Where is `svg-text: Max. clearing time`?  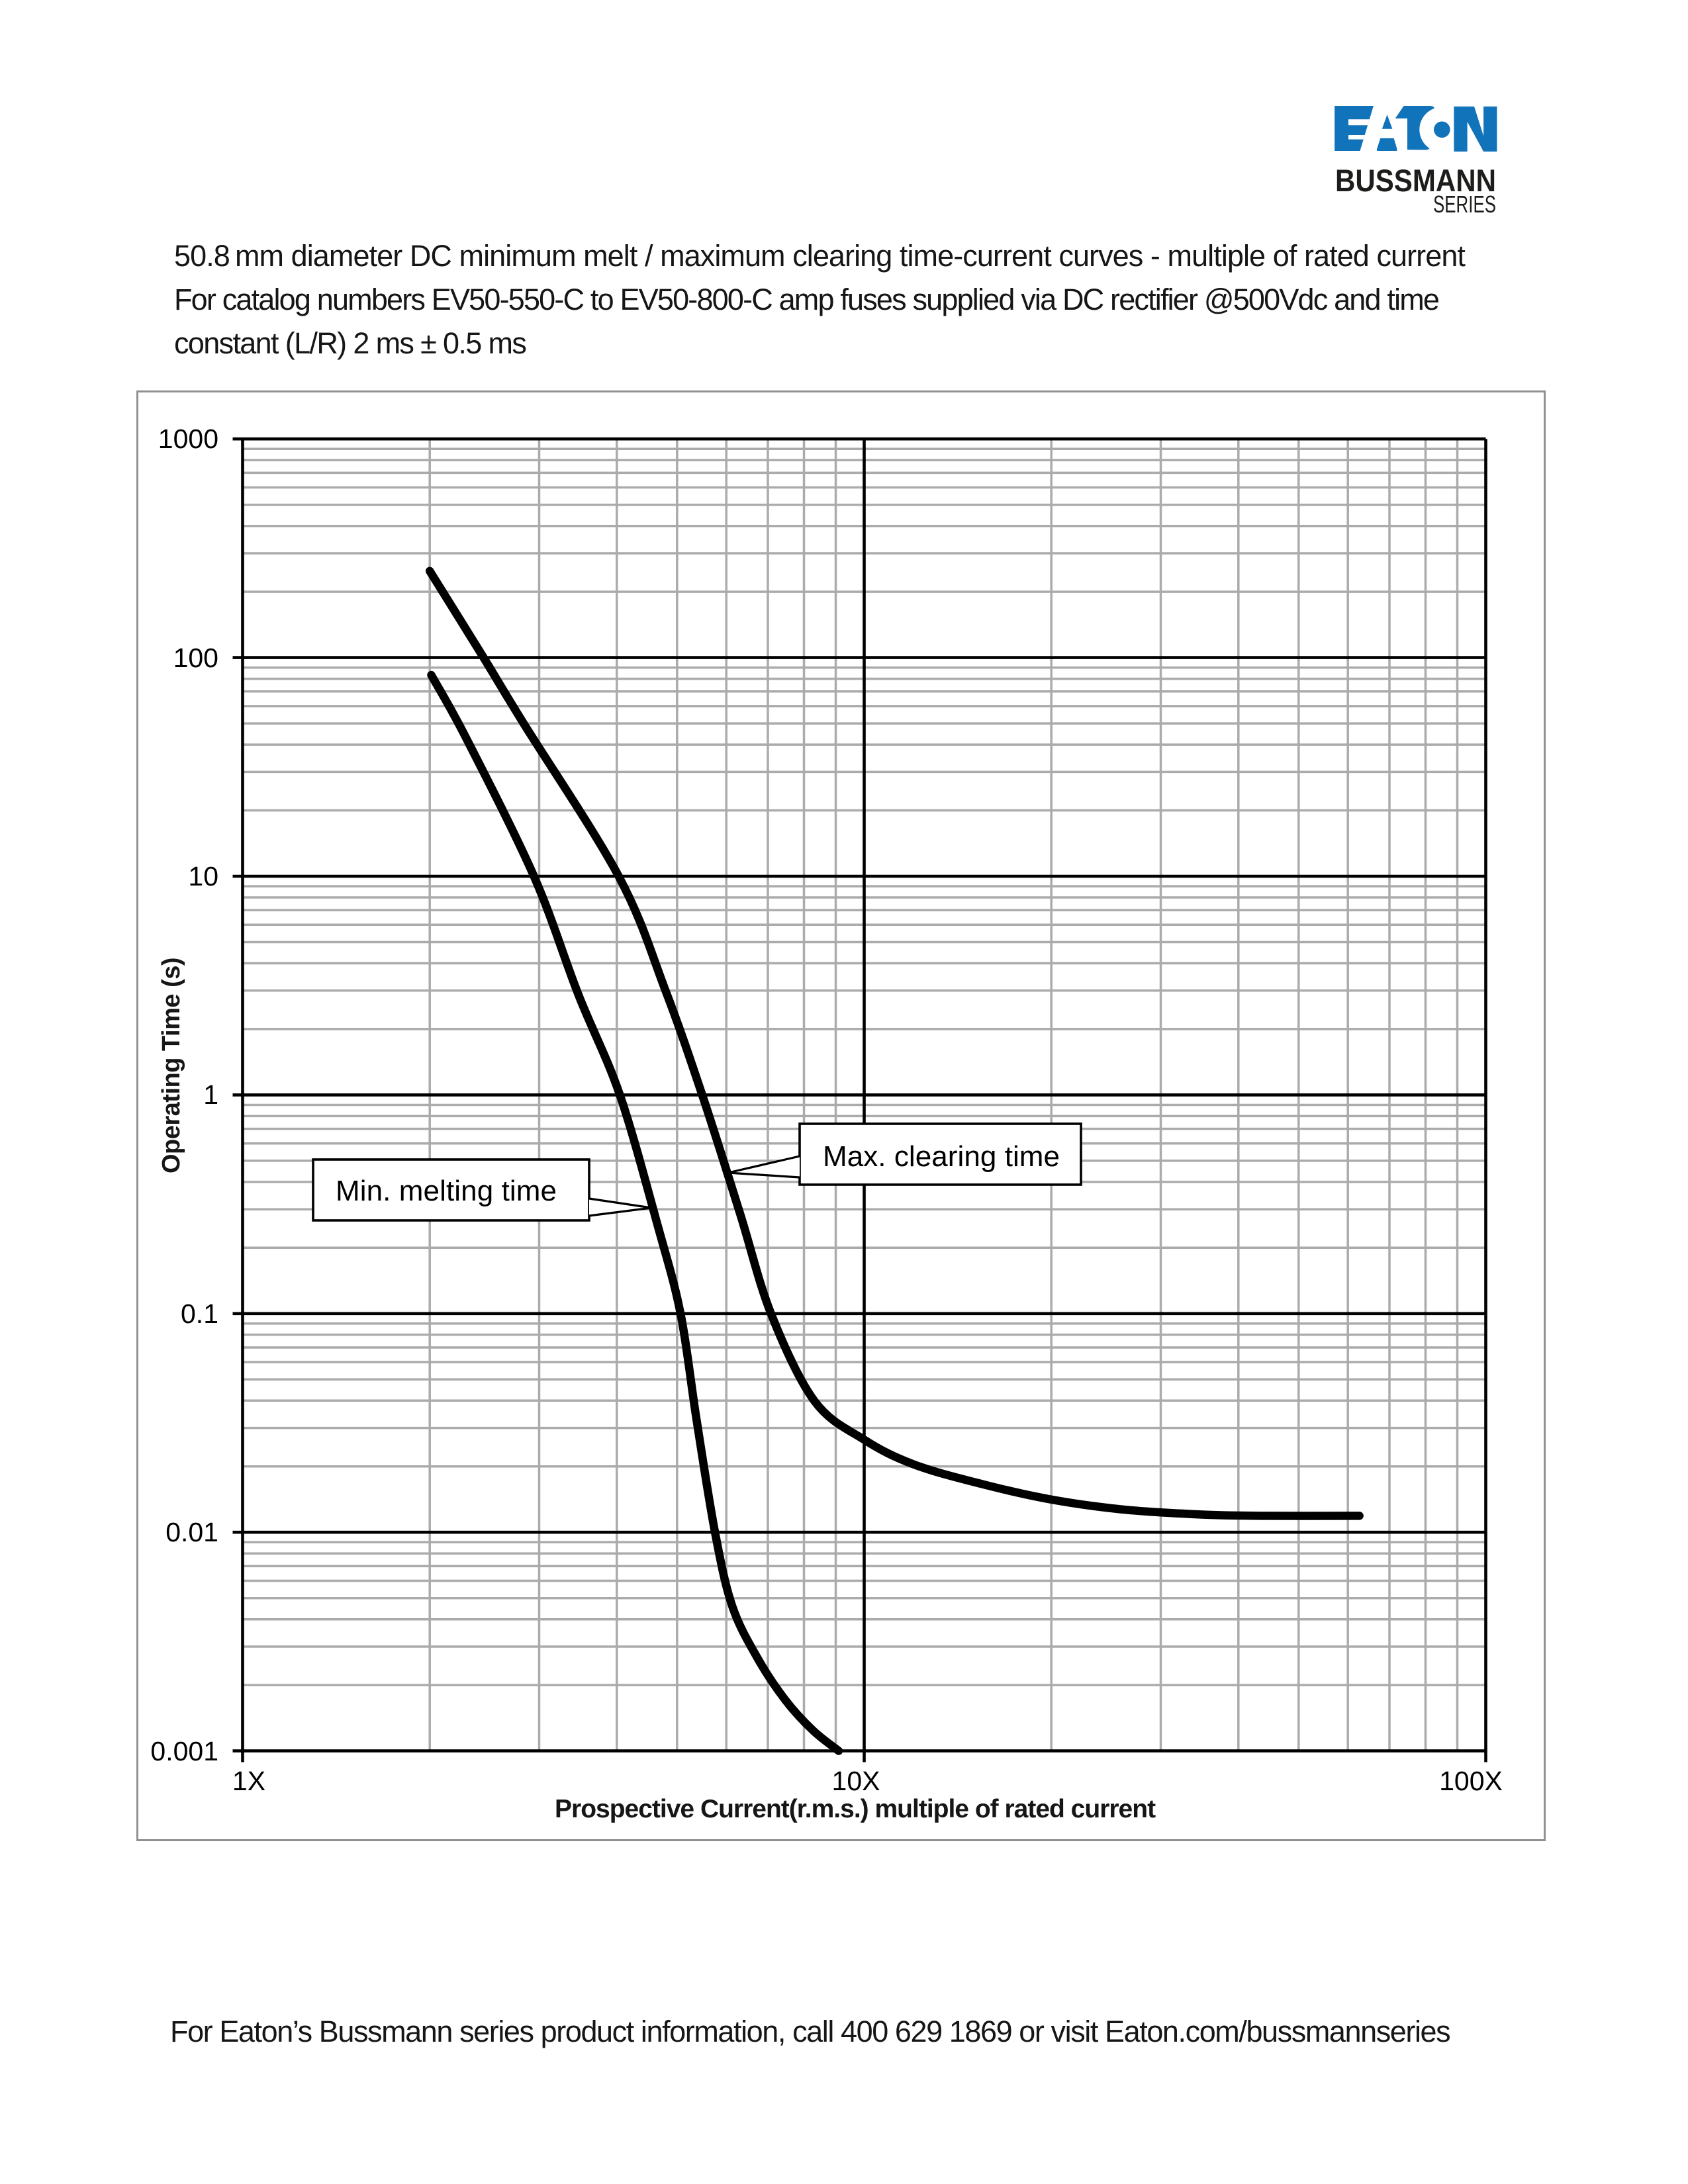
svg-text: Max. clearing time is located at coordinates (941, 1156).